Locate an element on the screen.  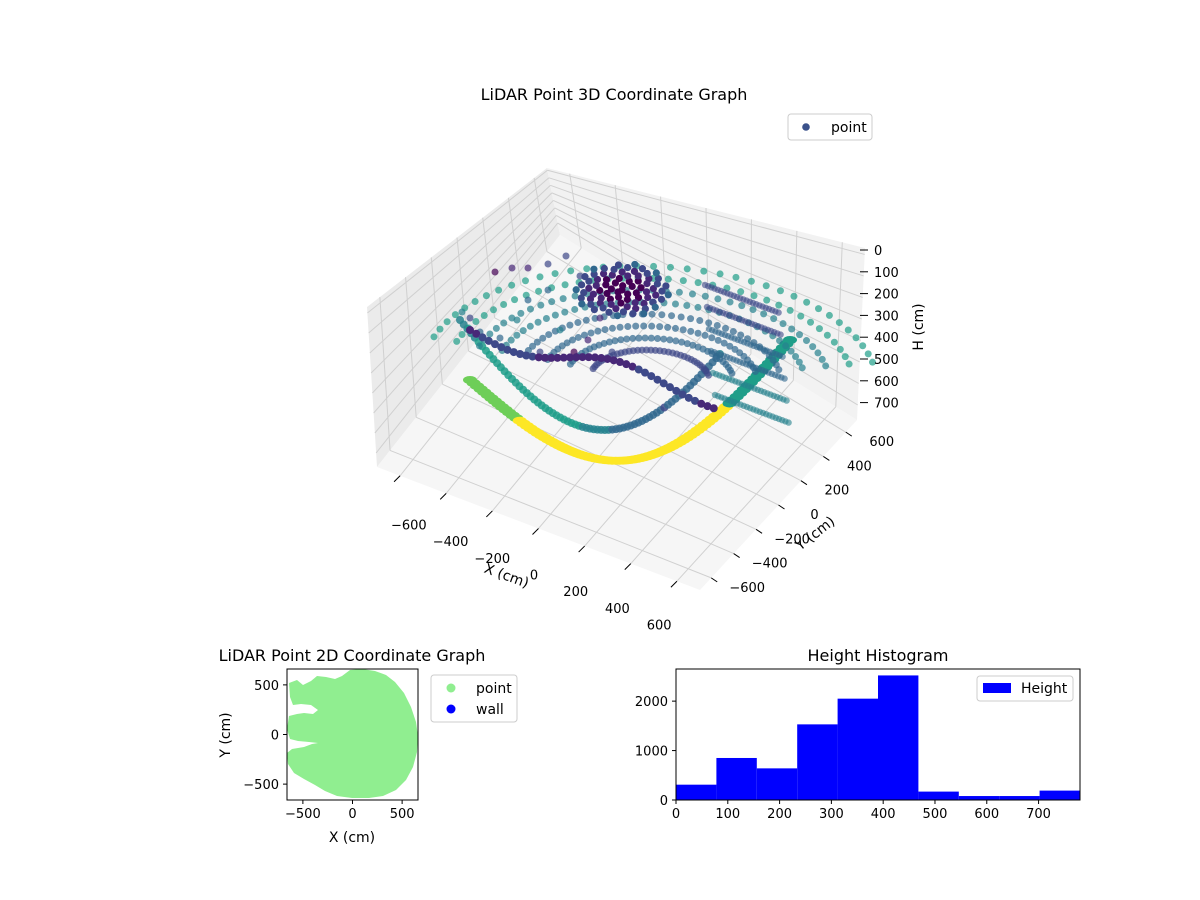
z-tick-label-3d: 0 is located at coordinates (878, 251).